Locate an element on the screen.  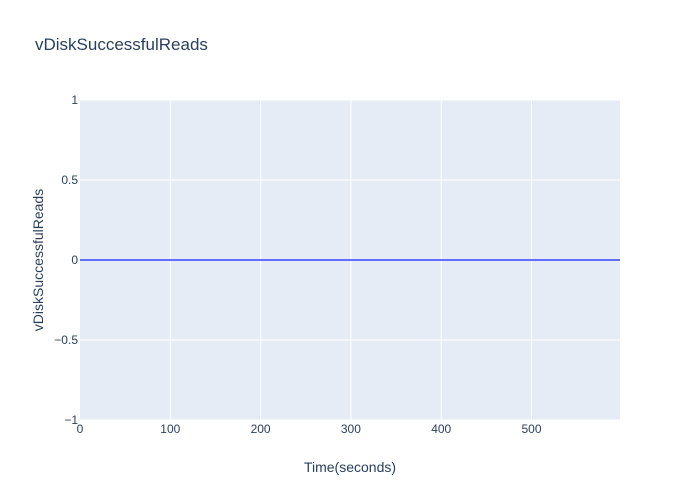
y-tick-label: −0.5 is located at coordinates (66, 340).